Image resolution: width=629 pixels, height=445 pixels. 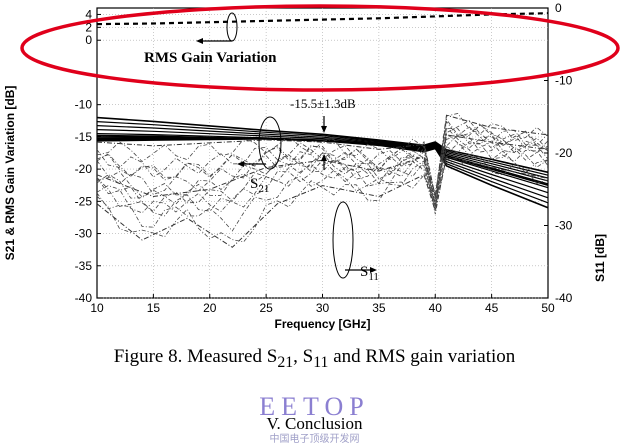 I want to click on s11-marker-ellipse, so click(x=343, y=240).